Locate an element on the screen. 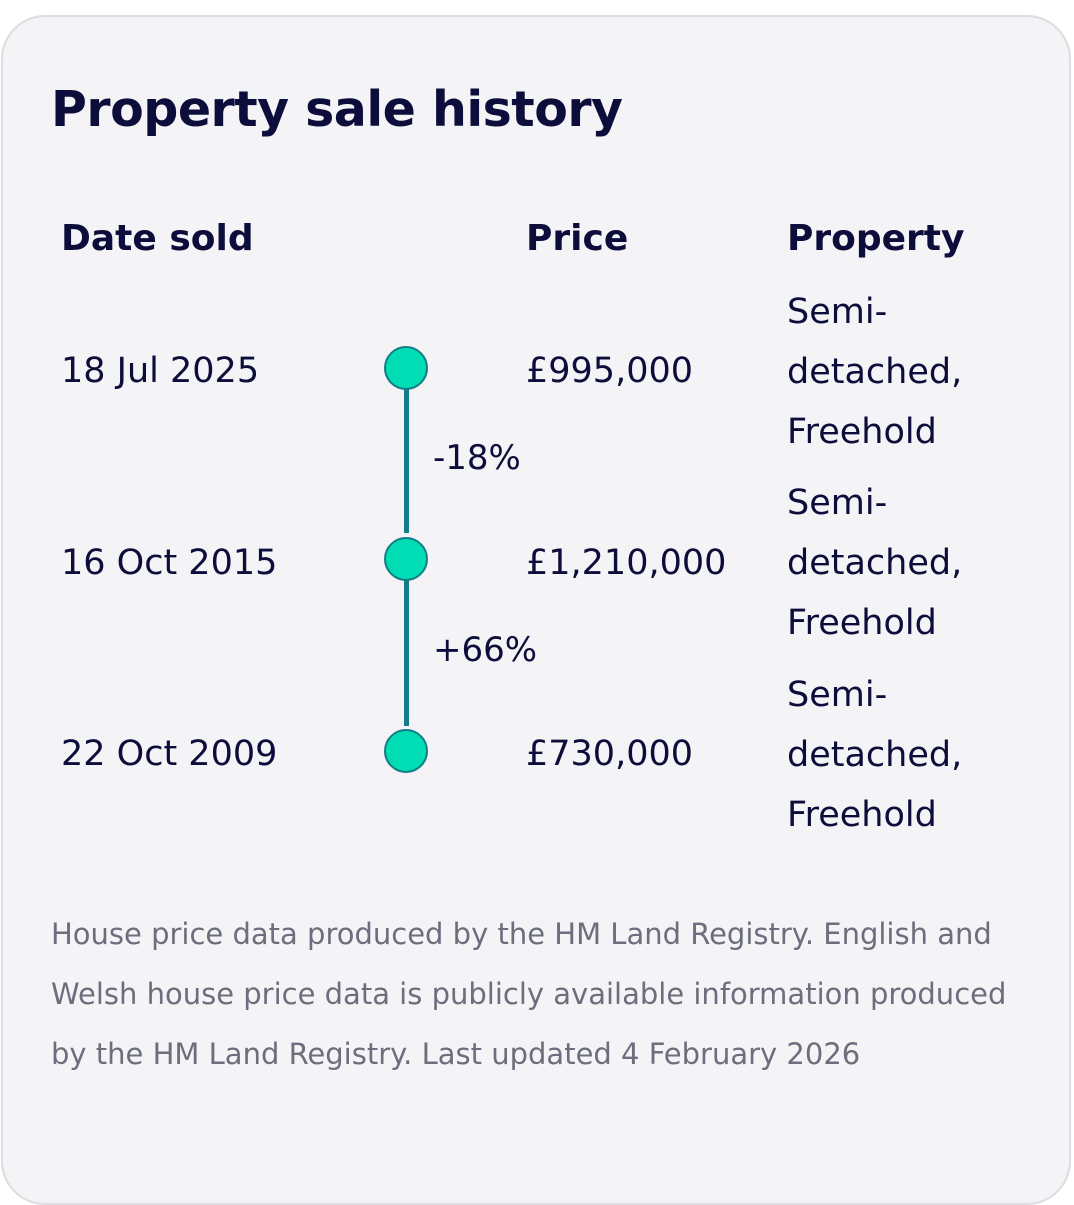 This screenshot has width=1074, height=1205. column-header-property: Property is located at coordinates (876, 238).